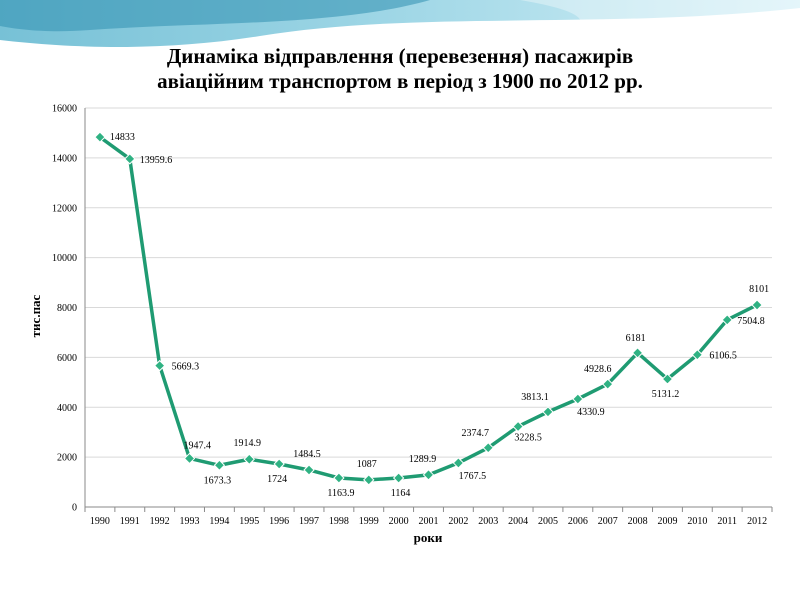 The width and height of the screenshot is (800, 600). I want to click on x-tick-label: 2007, so click(608, 521).